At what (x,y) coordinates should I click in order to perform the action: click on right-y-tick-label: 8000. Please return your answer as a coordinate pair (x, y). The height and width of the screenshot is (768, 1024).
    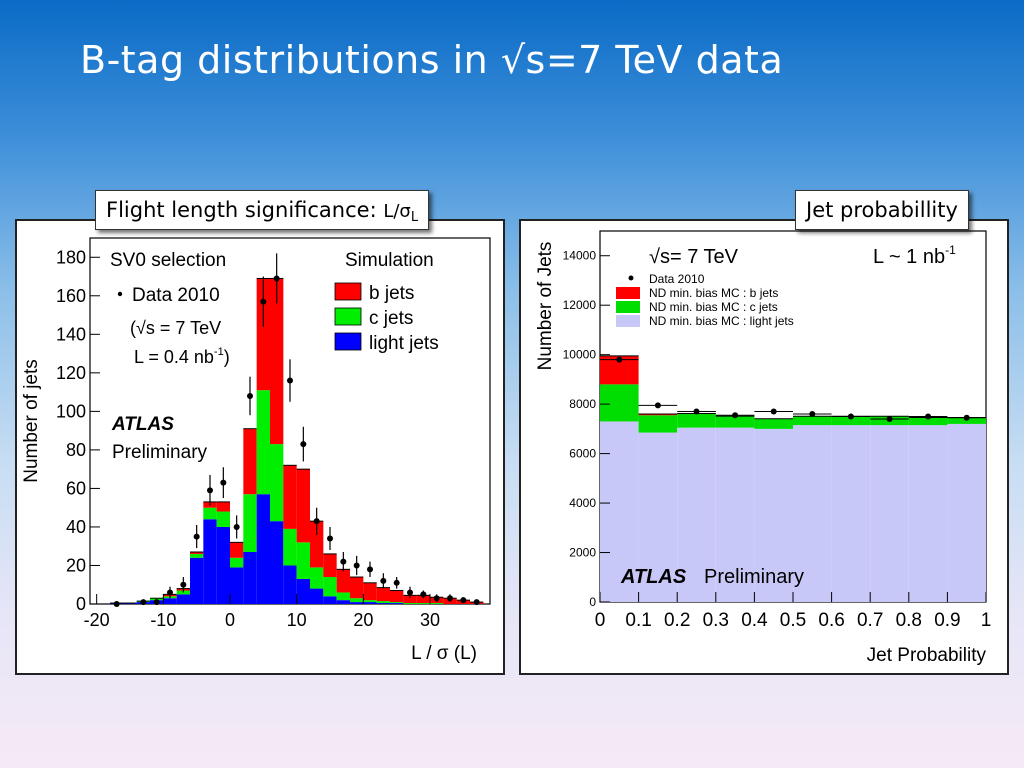
    Looking at the image, I should click on (582, 404).